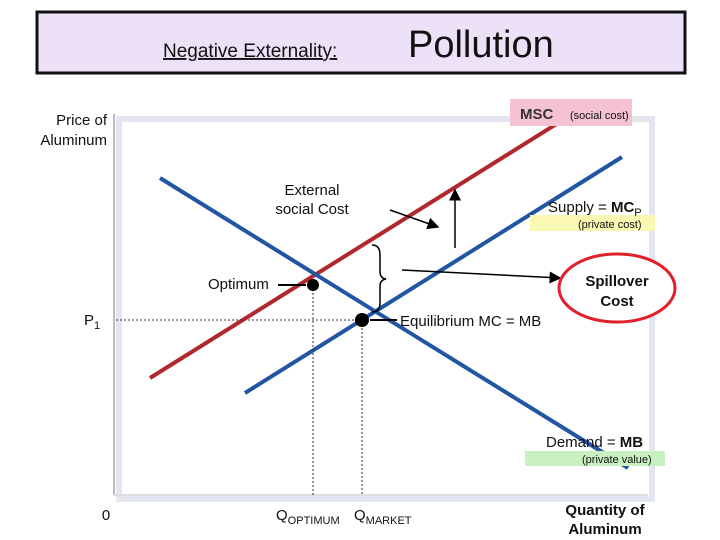  I want to click on supply-text: Supply =, so click(579, 207).